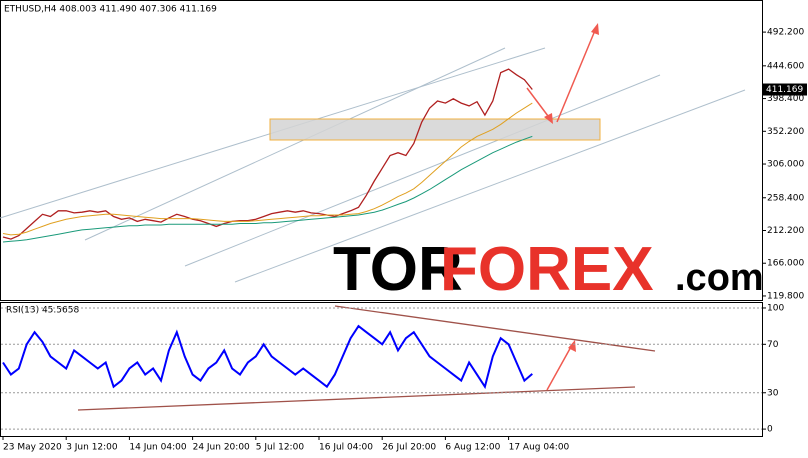  I want to click on y-tick-label: 100, so click(775, 308).